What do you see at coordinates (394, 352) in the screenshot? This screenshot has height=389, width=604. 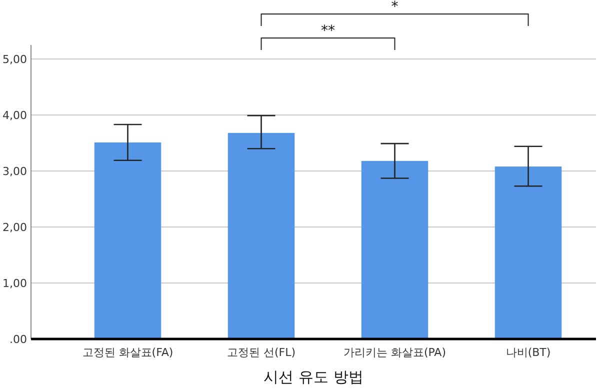 I see `x-tick-label: 가리키는 화살표(PA)` at bounding box center [394, 352].